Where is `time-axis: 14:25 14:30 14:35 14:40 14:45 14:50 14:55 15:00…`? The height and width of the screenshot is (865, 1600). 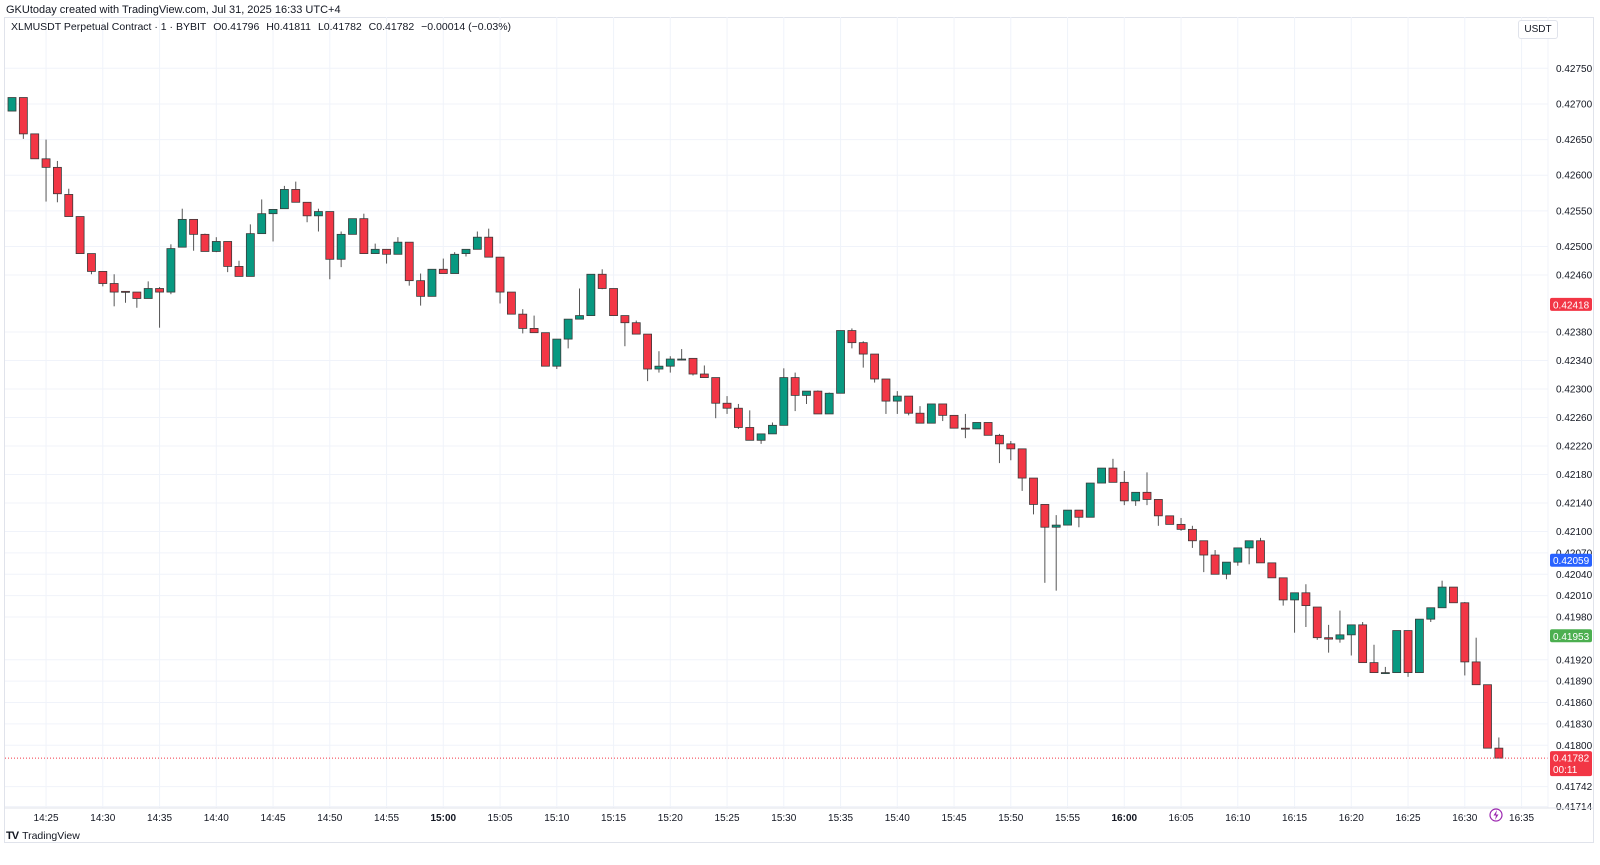 time-axis: 14:25 14:30 14:35 14:40 14:45 14:50 14:55 15:00… is located at coordinates (799, 815).